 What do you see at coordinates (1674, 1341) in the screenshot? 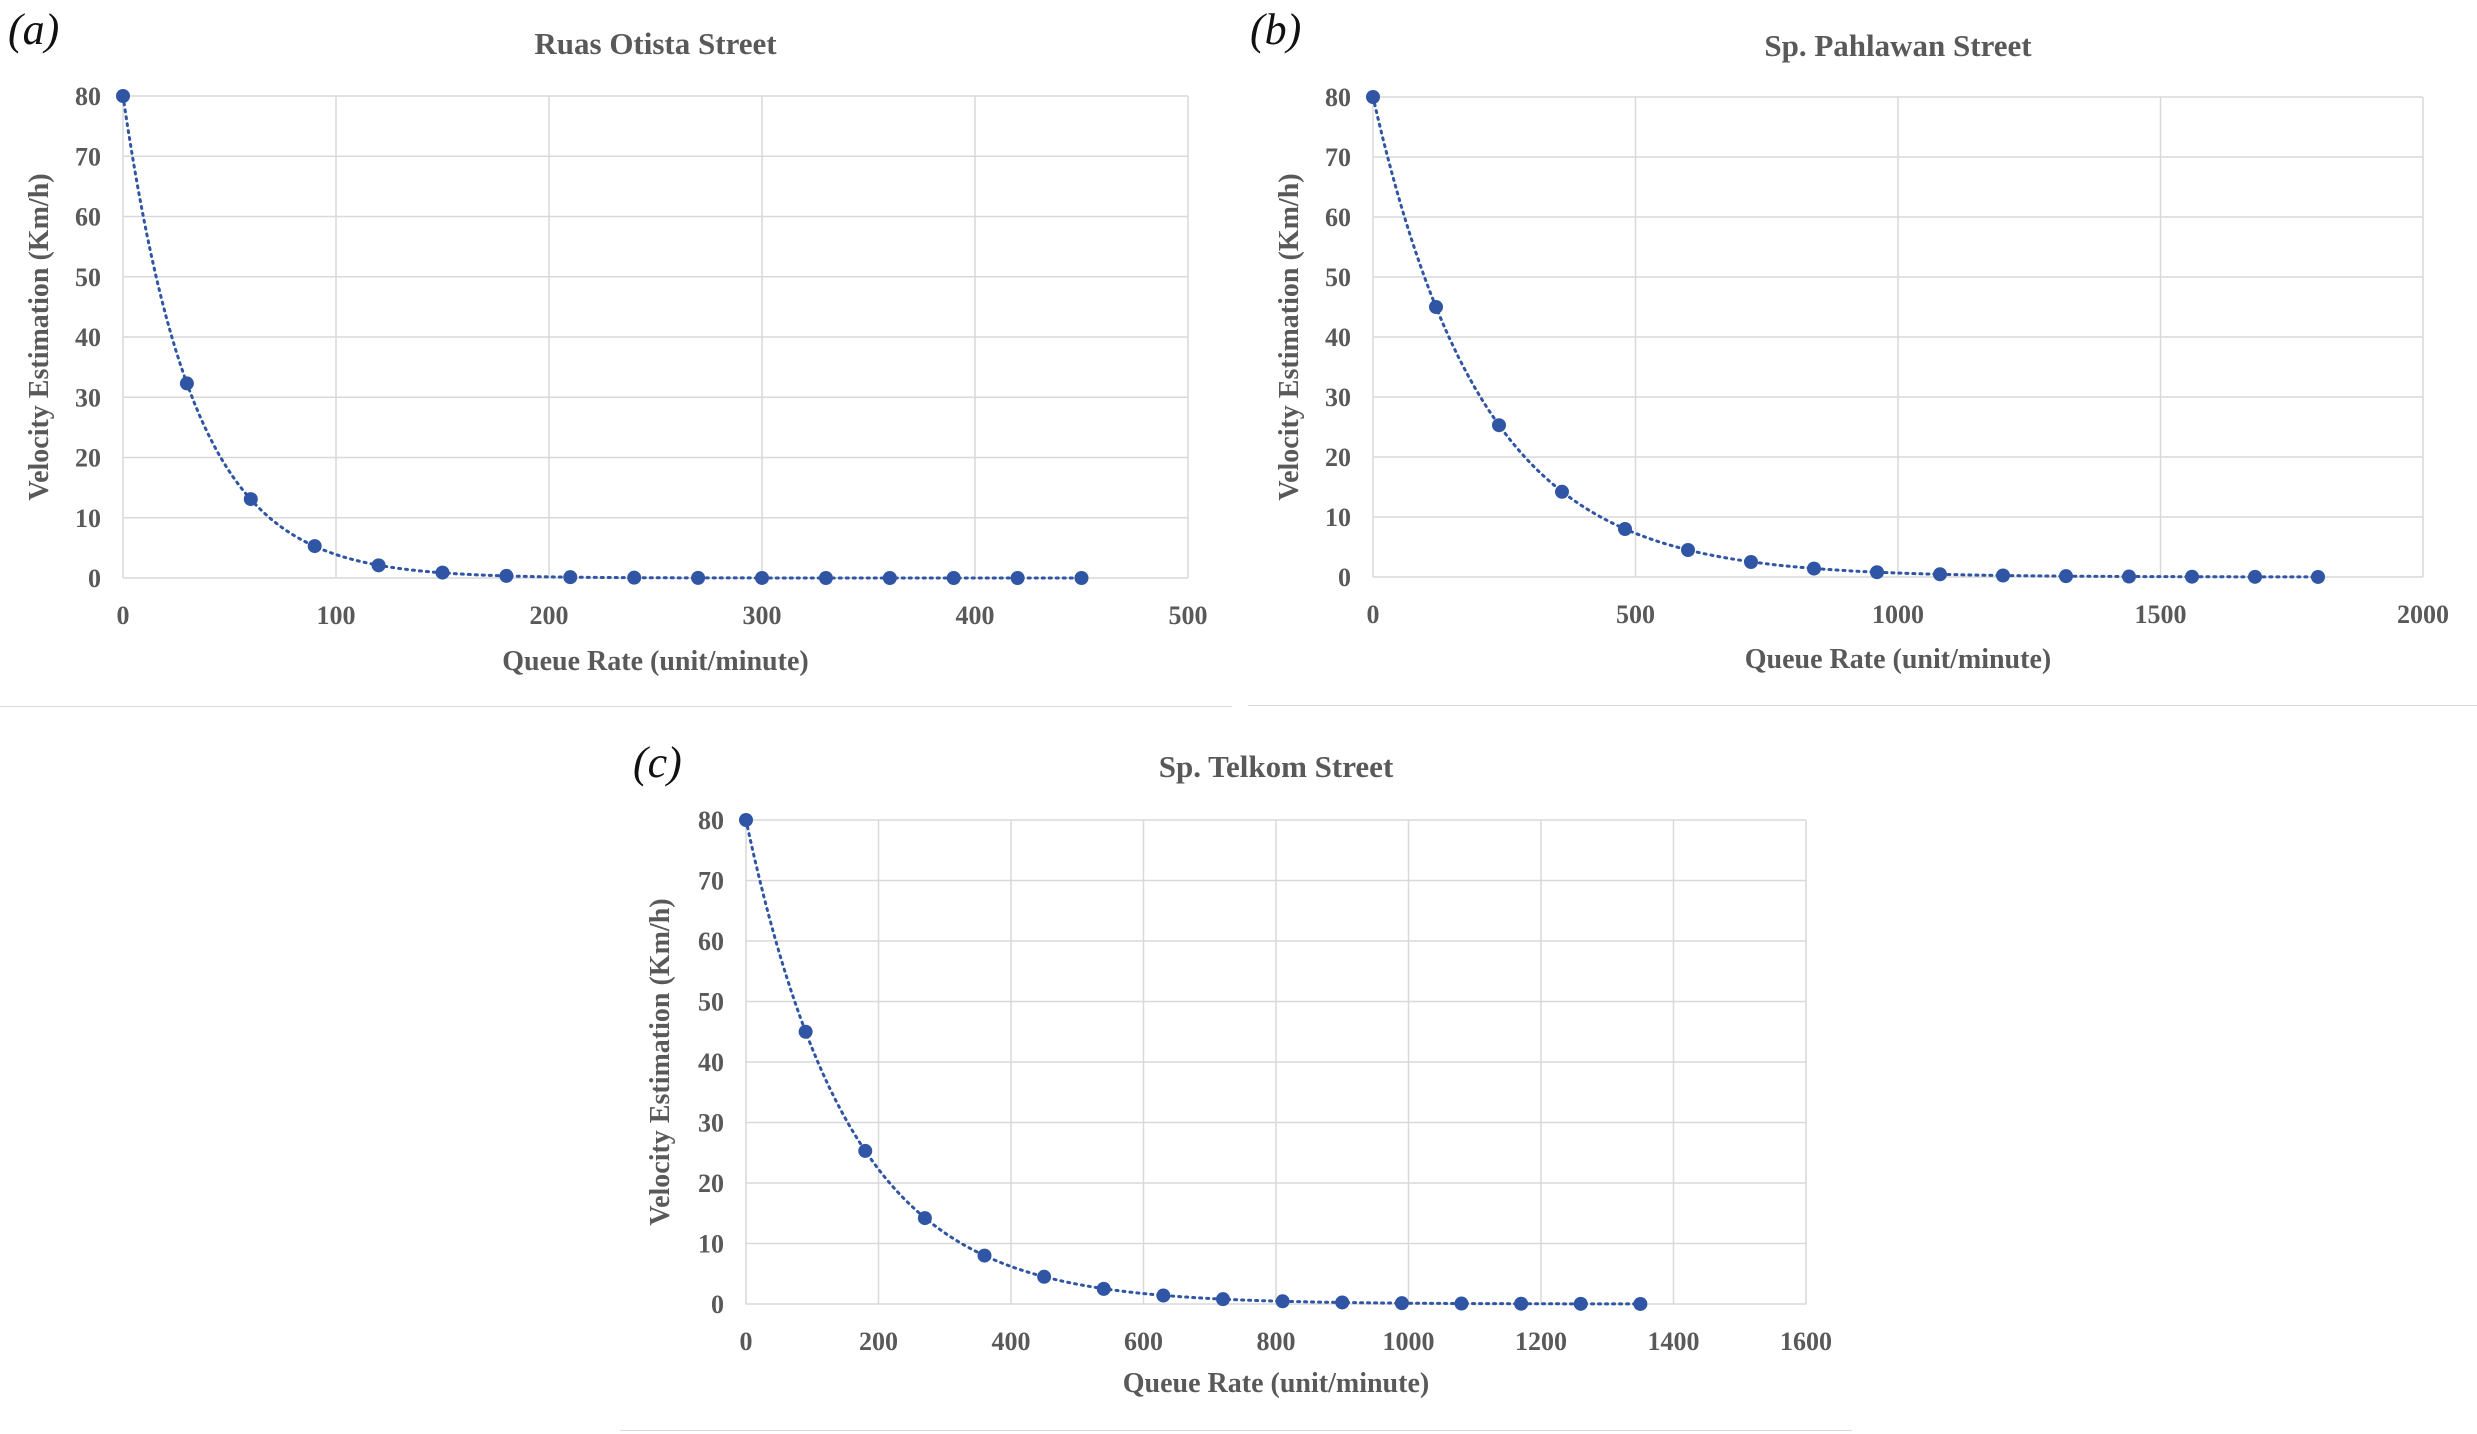
I see `x-tick-label: 1400` at bounding box center [1674, 1341].